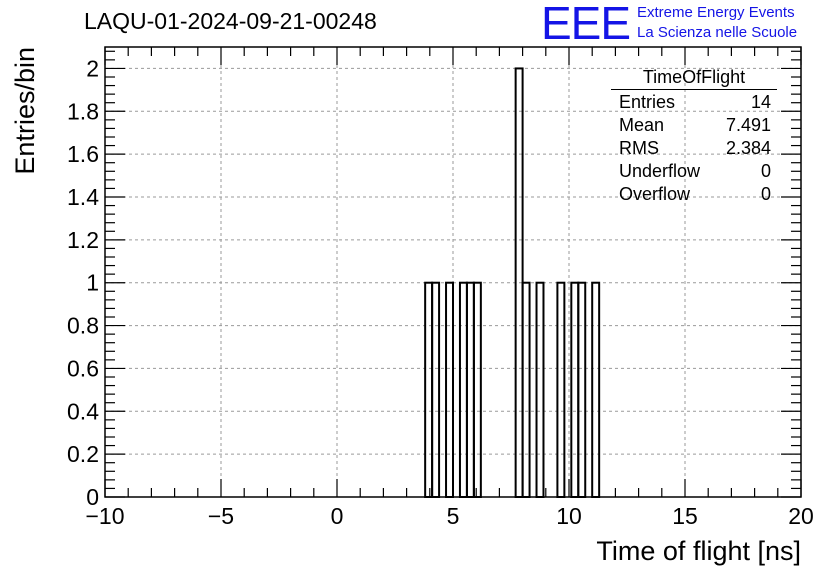 Image resolution: width=836 pixels, height=572 pixels. What do you see at coordinates (685, 516) in the screenshot?
I see `x-tick-label: 15` at bounding box center [685, 516].